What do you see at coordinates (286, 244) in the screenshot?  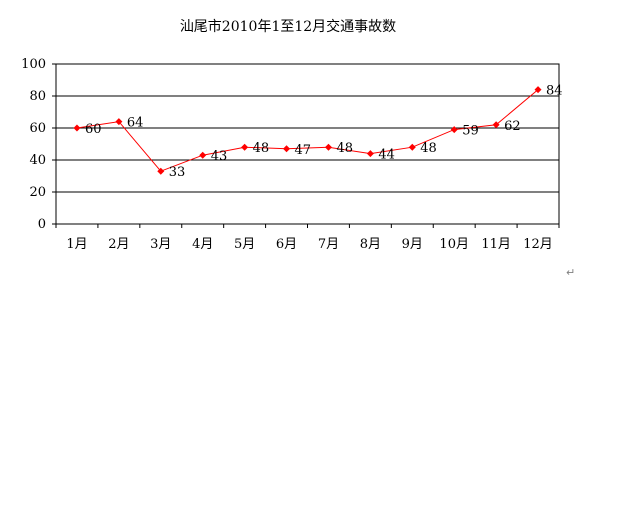 I see `x-tick-label: 6月` at bounding box center [286, 244].